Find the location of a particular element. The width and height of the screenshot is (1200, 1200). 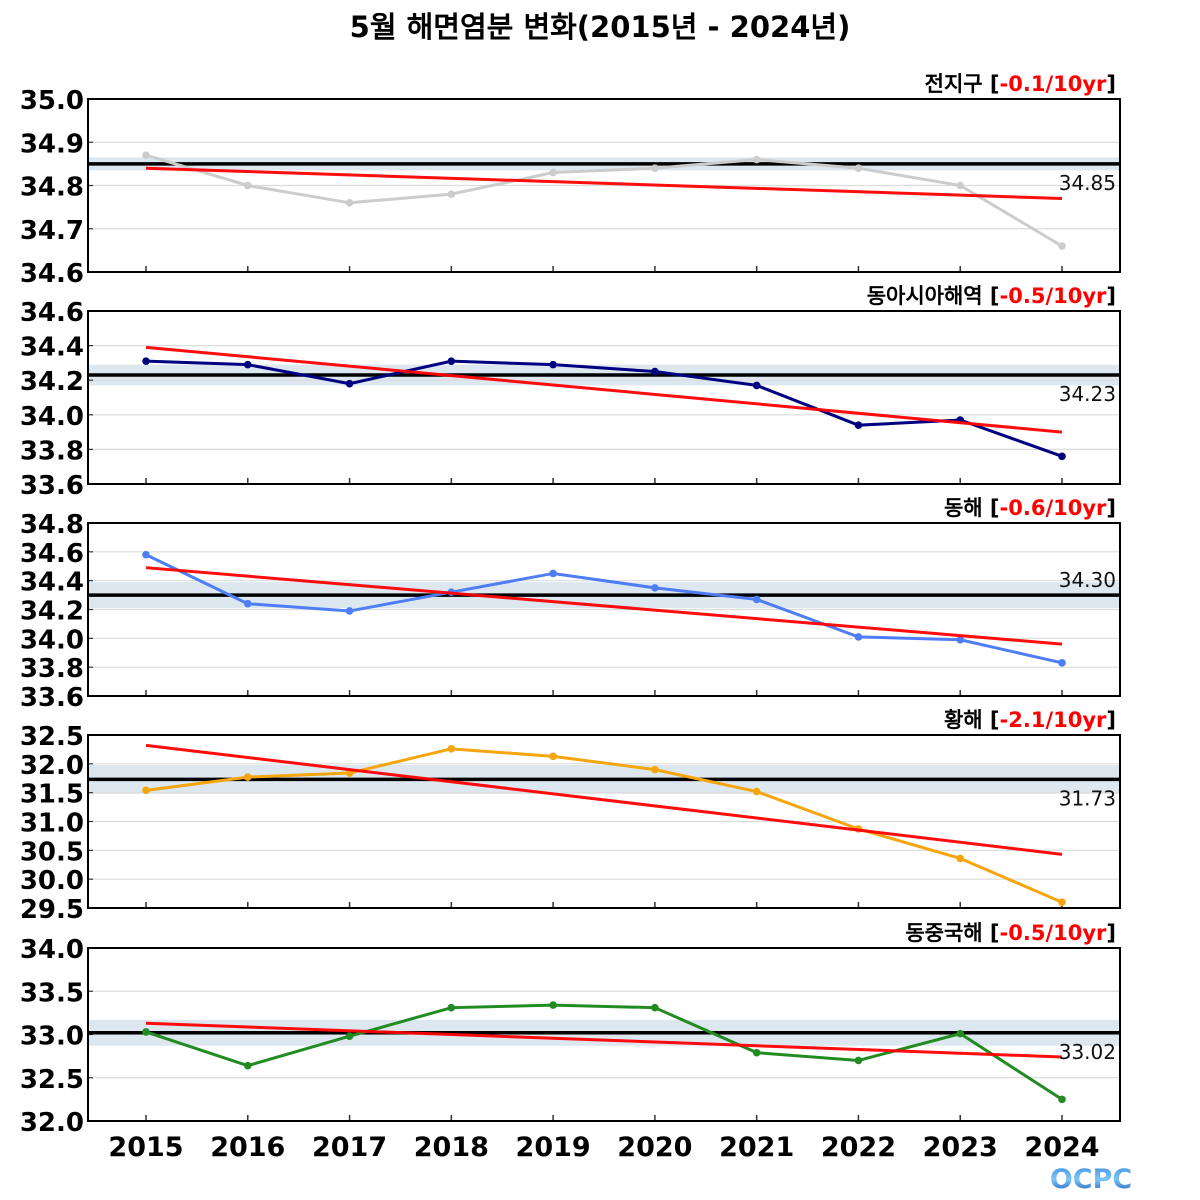

x-tick-label: 2024 is located at coordinates (1061, 1147).